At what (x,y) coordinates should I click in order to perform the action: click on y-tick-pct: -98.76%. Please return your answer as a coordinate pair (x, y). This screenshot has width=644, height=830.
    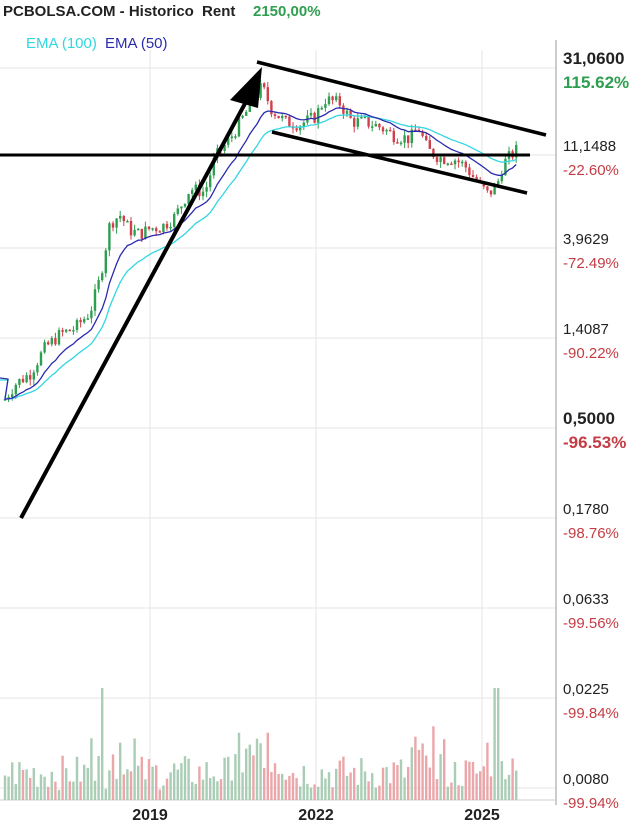
    Looking at the image, I should click on (591, 533).